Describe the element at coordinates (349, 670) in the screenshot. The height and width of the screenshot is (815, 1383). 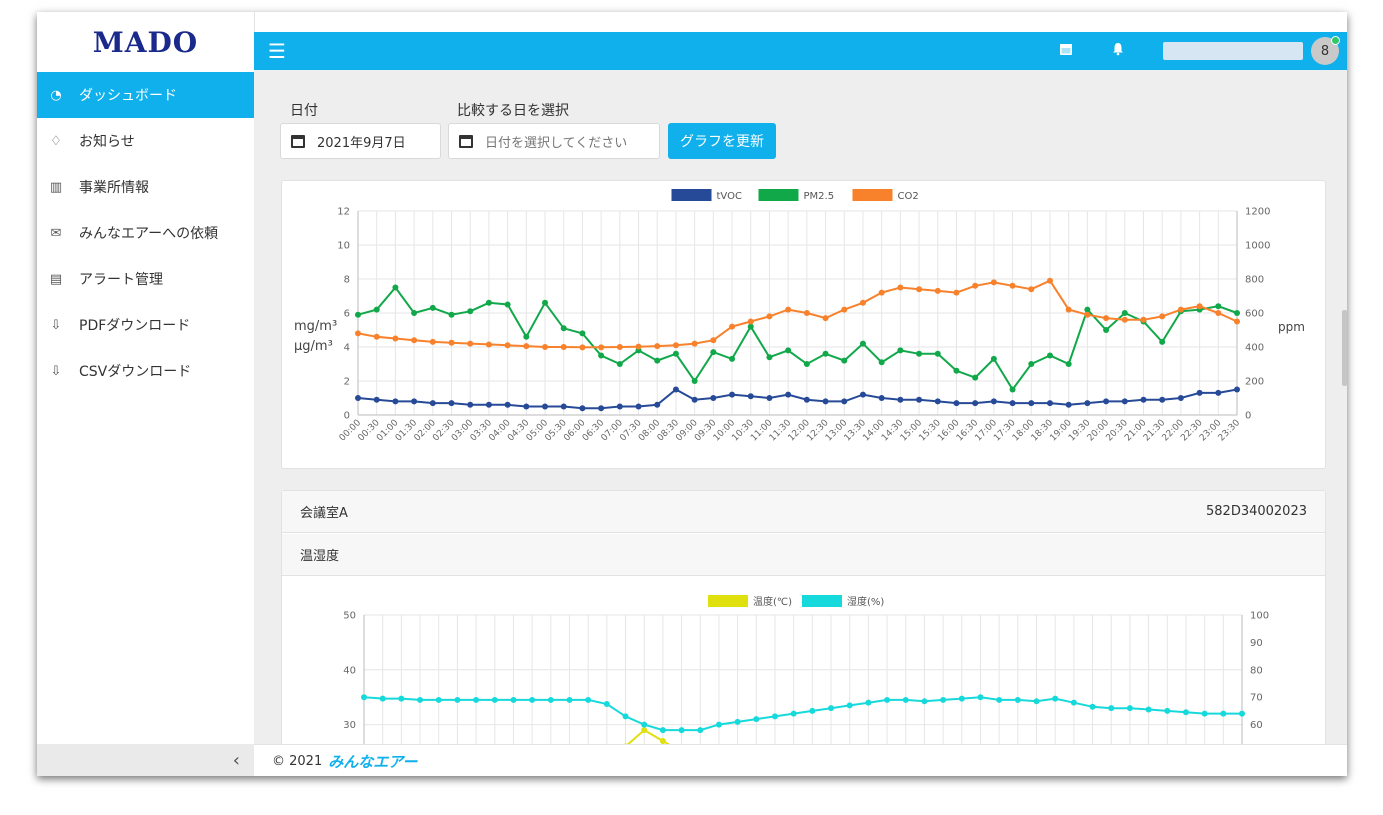
I see `y-left-tick-label: 40` at that location.